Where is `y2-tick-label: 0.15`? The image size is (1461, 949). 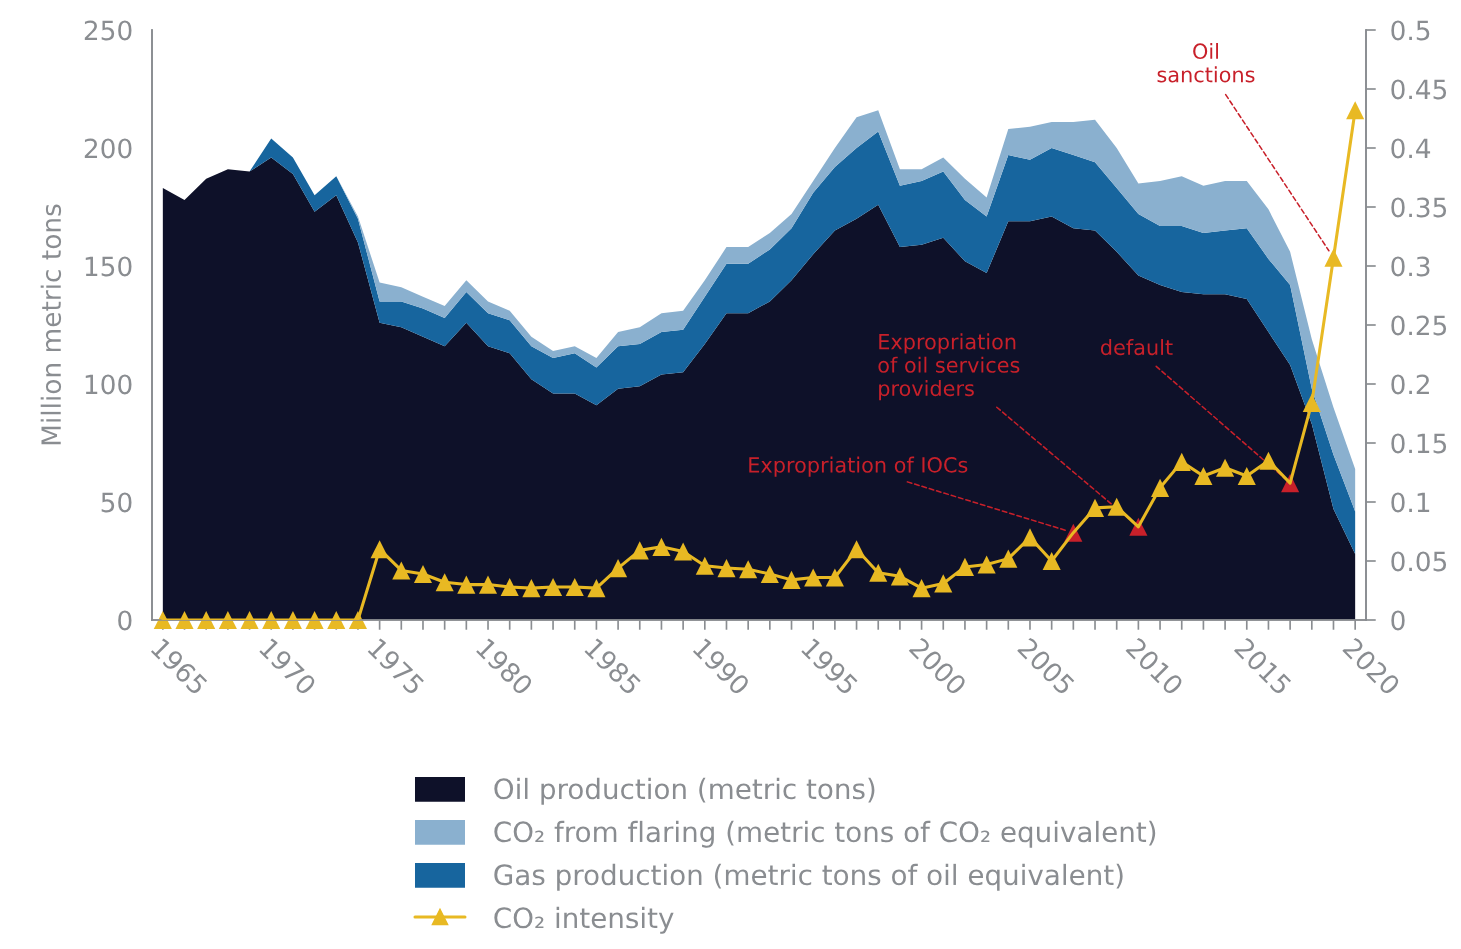
y2-tick-label: 0.15 is located at coordinates (1419, 443).